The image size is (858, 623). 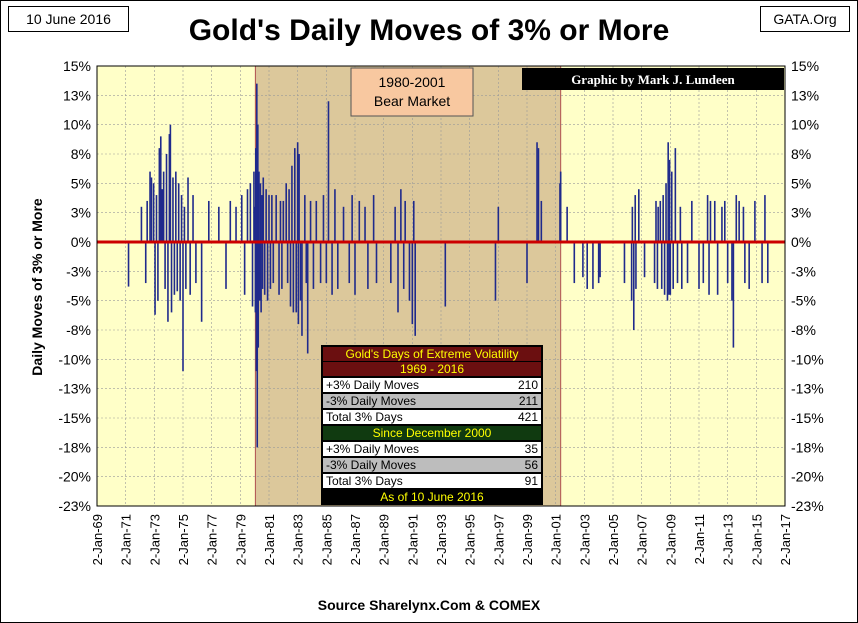 I want to click on x-tick-label: 2-Jan-99, so click(x=527, y=539).